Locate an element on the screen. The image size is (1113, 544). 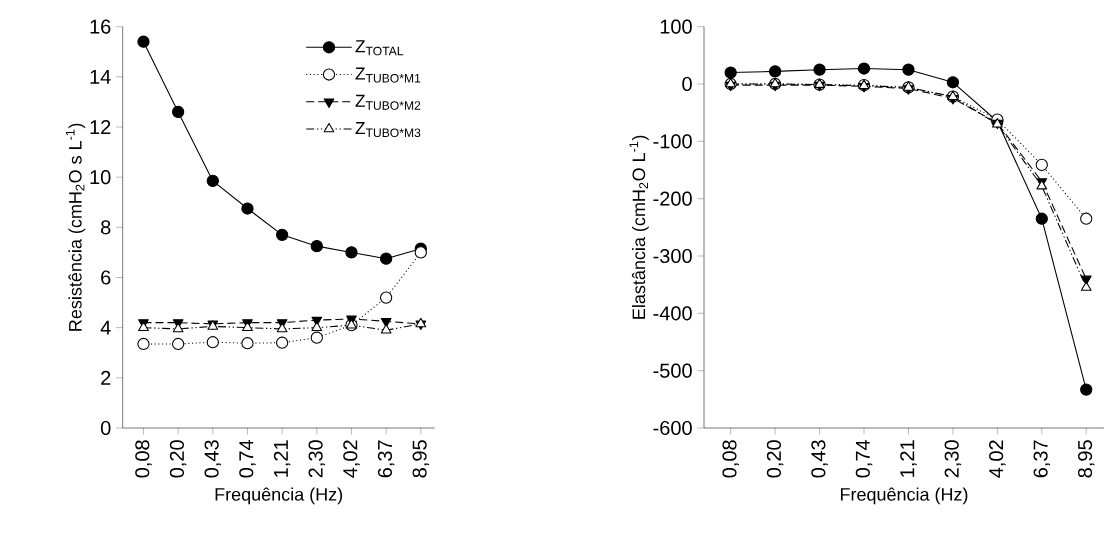
y-tick-label: 16 is located at coordinates (100, 26).